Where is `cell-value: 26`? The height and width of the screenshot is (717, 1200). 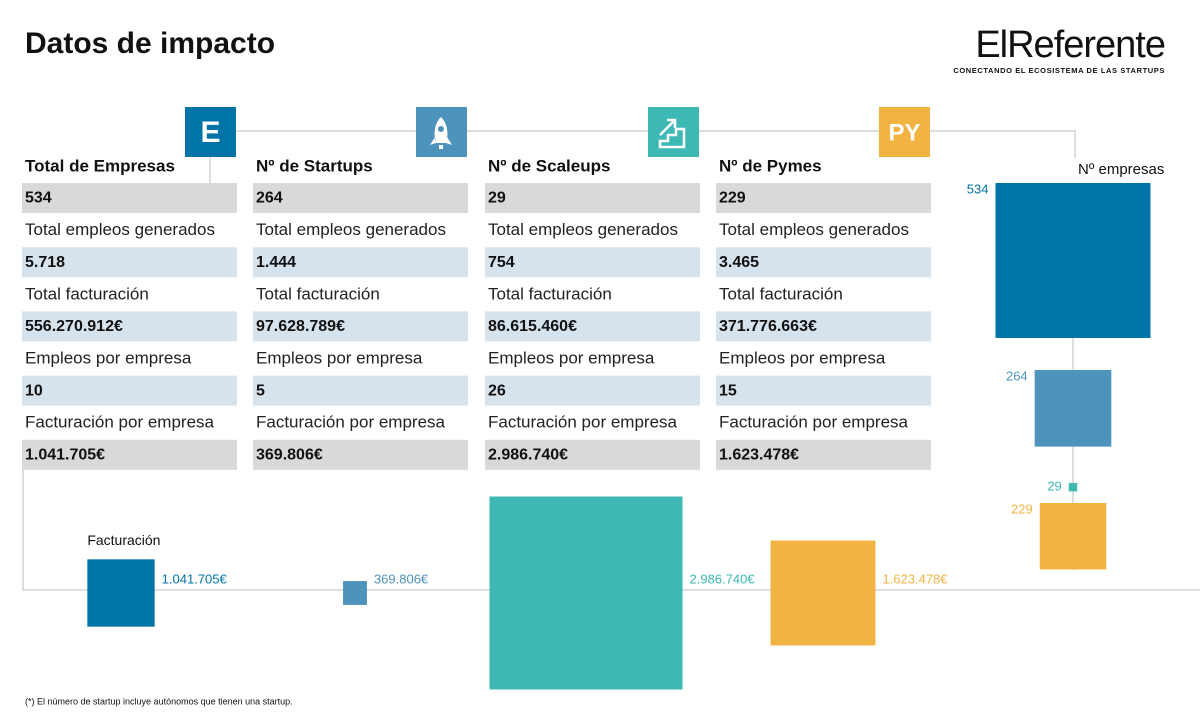 cell-value: 26 is located at coordinates (497, 390).